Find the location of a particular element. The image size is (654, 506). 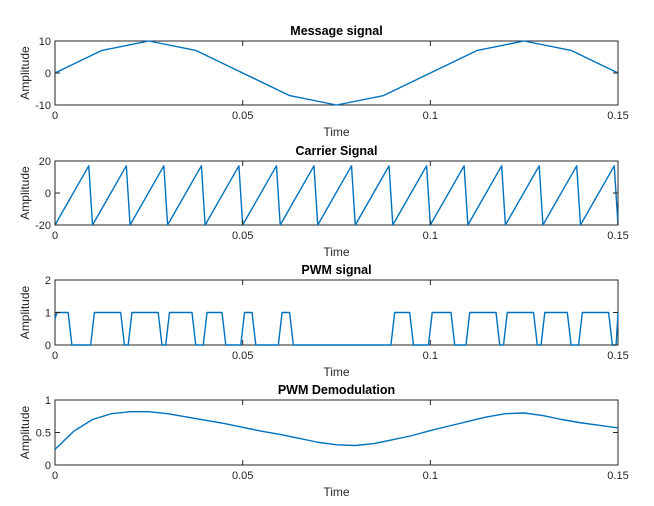

y-tick-label: 2 is located at coordinates (48, 281).